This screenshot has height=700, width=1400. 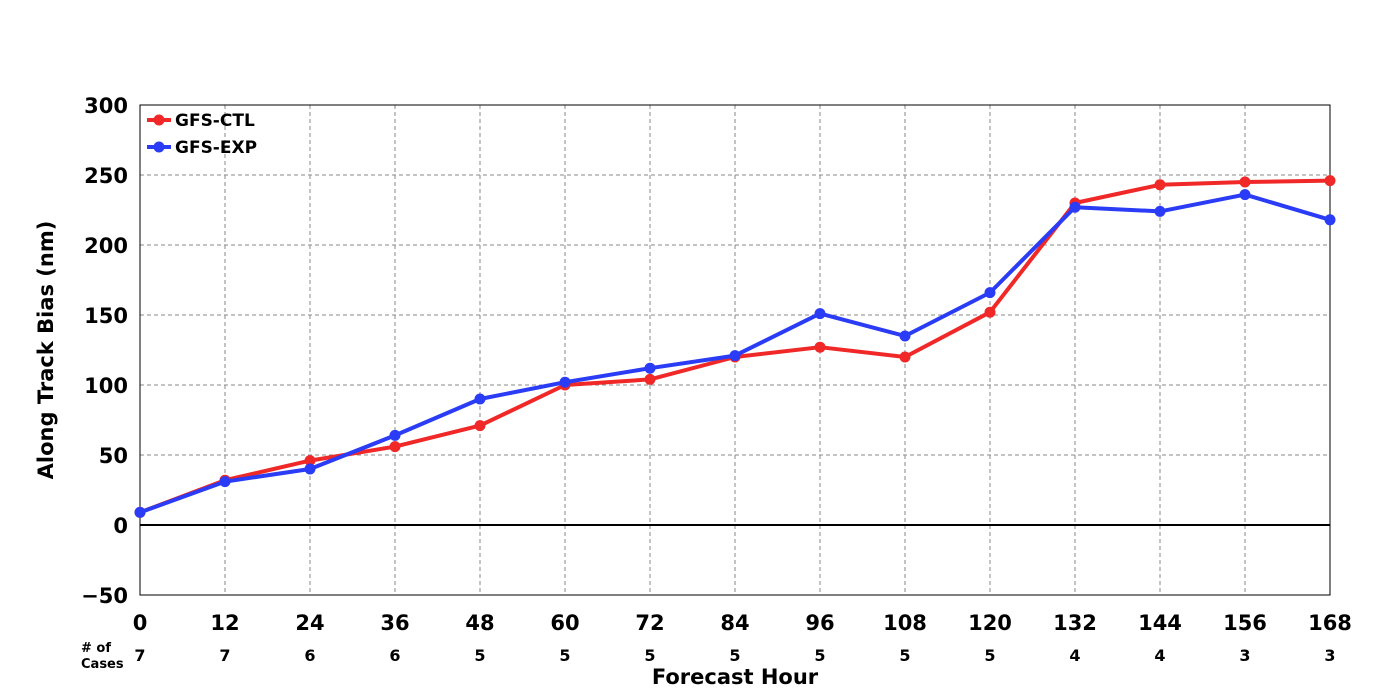 What do you see at coordinates (1245, 623) in the screenshot?
I see `x-tick-label: 156` at bounding box center [1245, 623].